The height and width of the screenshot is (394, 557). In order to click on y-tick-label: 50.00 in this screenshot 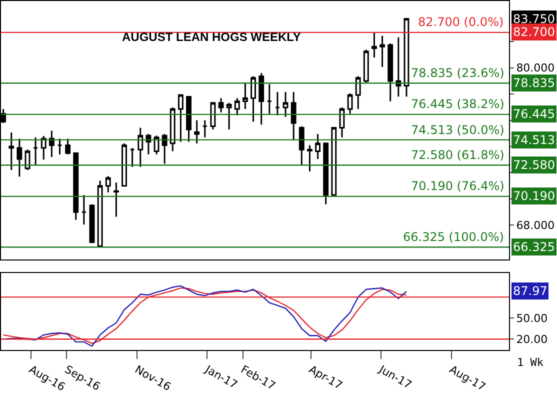, I will do `click(532, 318)`.